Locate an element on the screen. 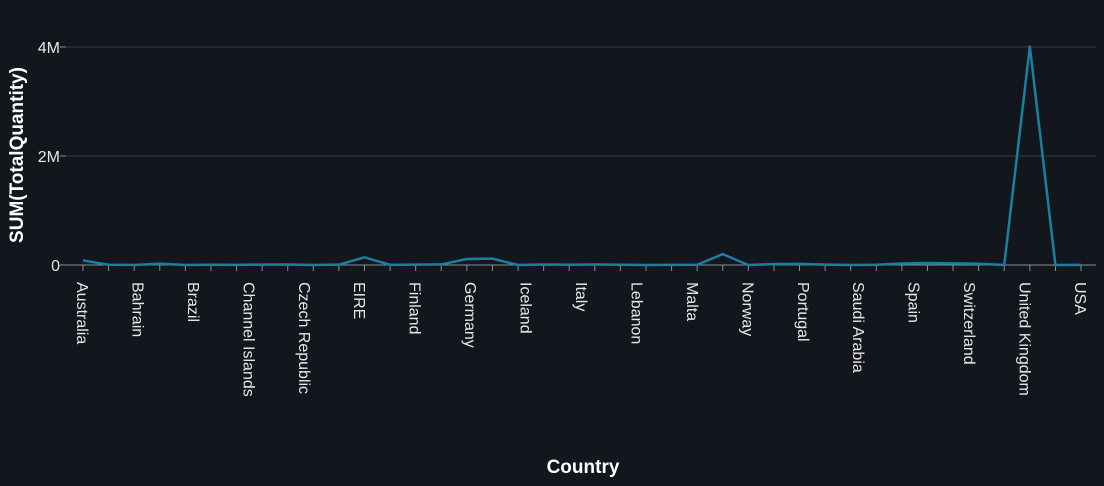 This screenshot has width=1104, height=486. x-tick-label: Czech Republic is located at coordinates (303, 338).